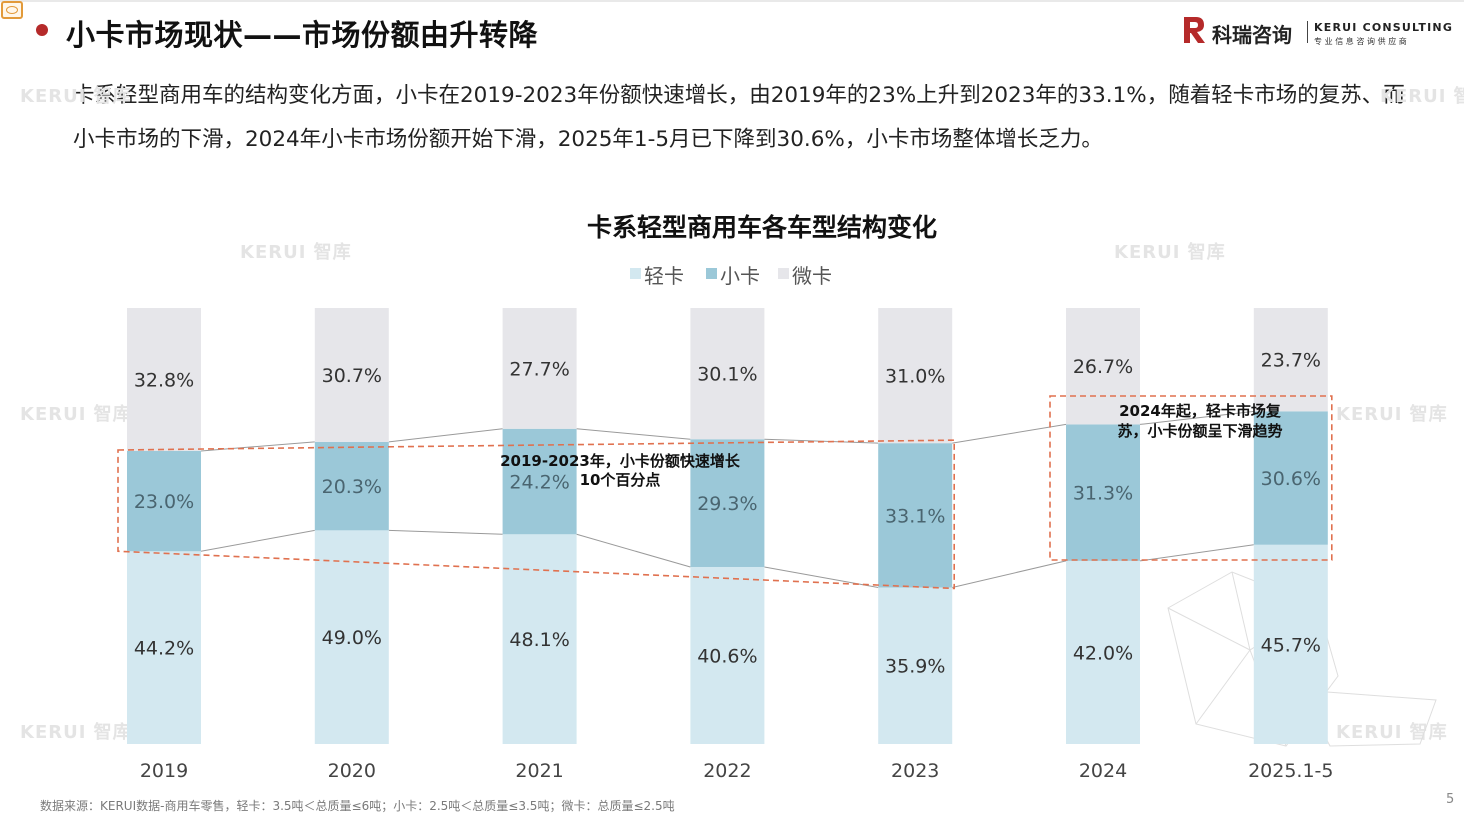 This screenshot has width=1464, height=818. I want to click on data-label: 27.7%, so click(539, 369).